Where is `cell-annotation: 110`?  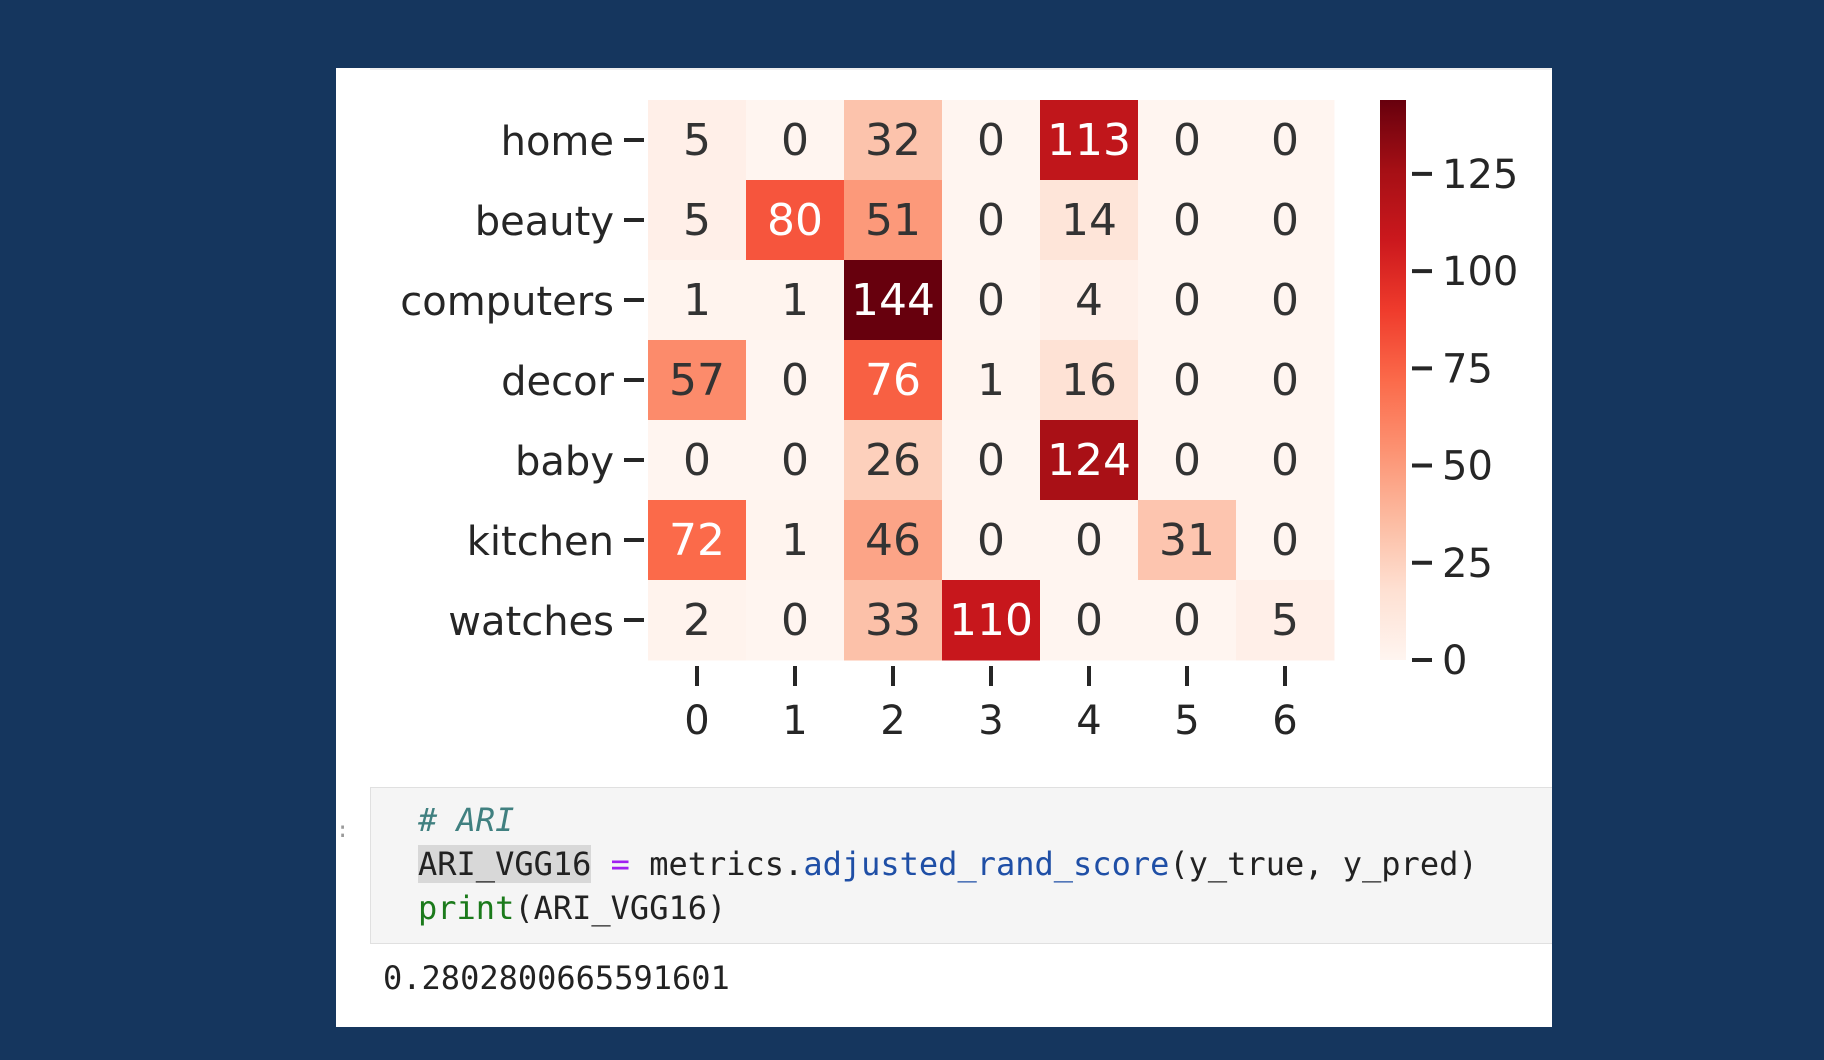 cell-annotation: 110 is located at coordinates (991, 620).